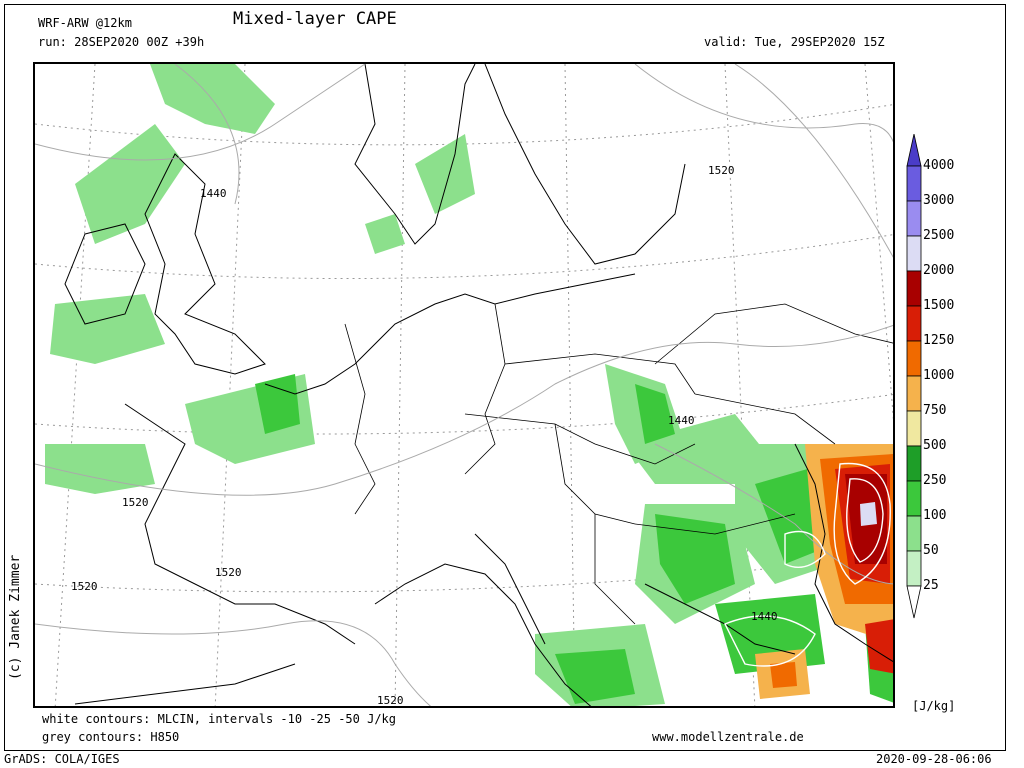 This screenshot has height=768, width=1024. I want to click on mlcin-contours, so click(807, 564).